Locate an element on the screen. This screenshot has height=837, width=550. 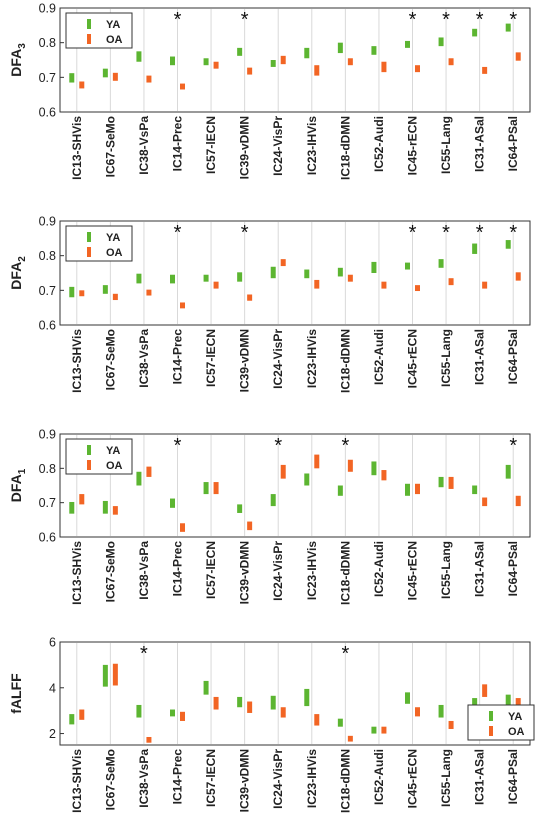
x-tick-label: IC31-ASal is located at coordinates (480, 144).